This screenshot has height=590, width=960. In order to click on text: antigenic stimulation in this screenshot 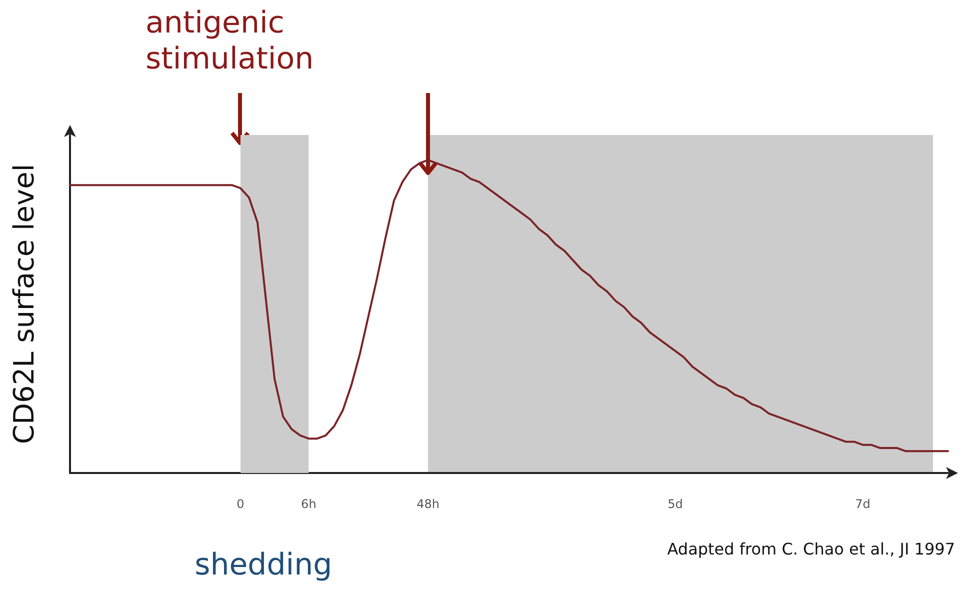, I will do `click(229, 41)`.